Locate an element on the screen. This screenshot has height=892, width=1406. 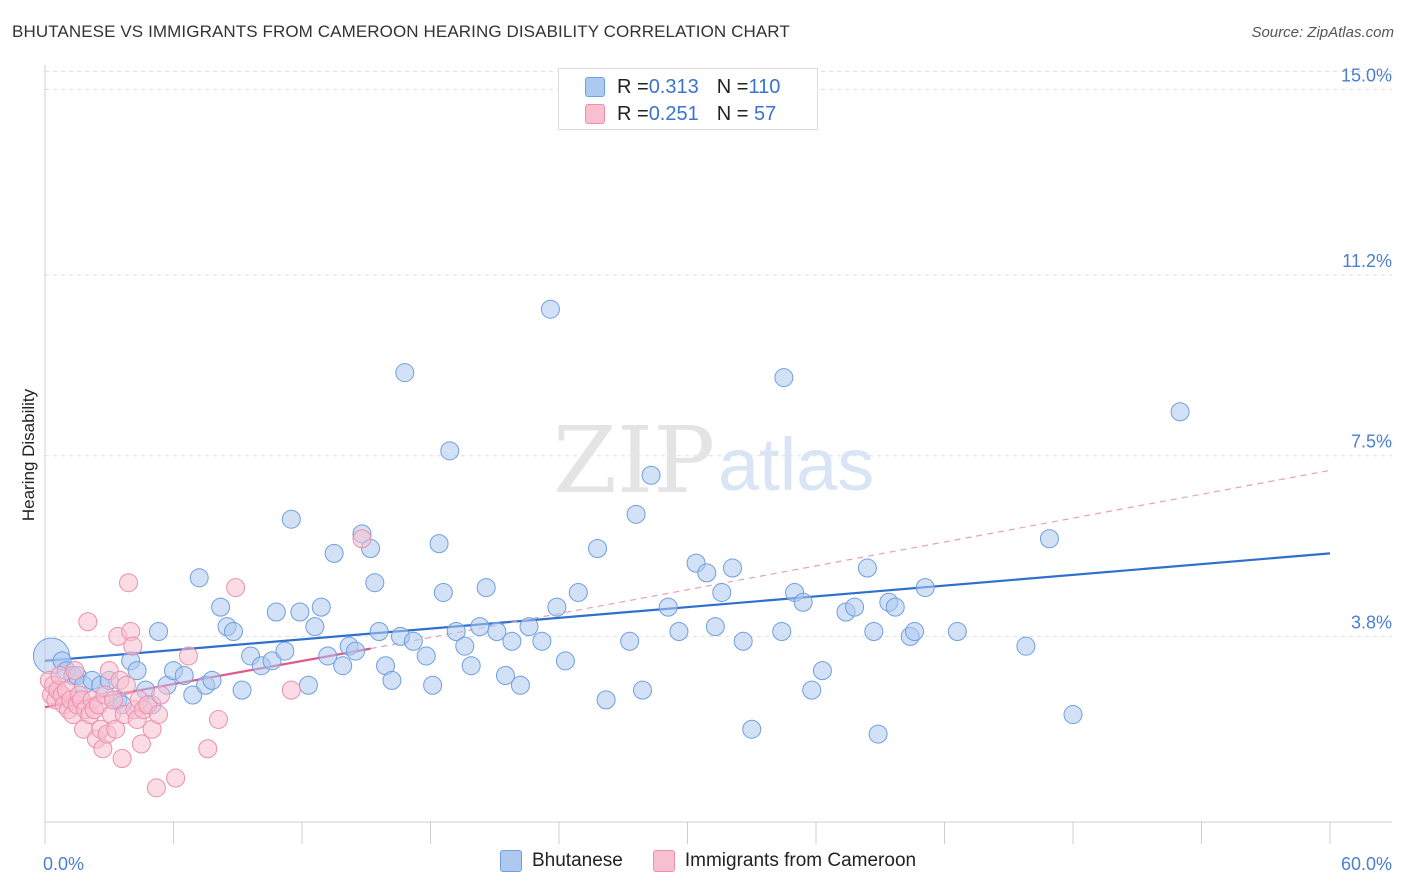
y-axis-title: Hearing Disability is located at coordinates (28, 454).